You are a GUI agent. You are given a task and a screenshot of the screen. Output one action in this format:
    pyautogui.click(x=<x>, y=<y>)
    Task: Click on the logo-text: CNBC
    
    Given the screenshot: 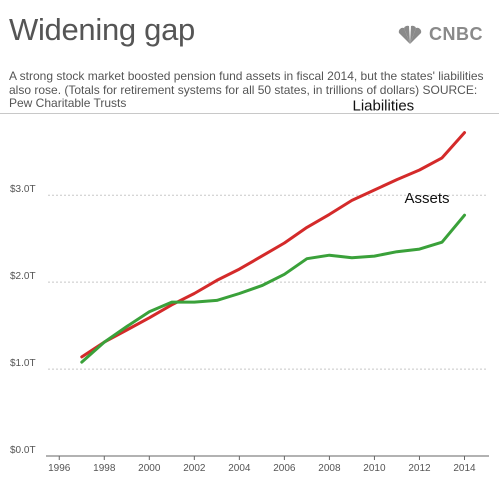 What is the action you would take?
    pyautogui.click(x=456, y=34)
    